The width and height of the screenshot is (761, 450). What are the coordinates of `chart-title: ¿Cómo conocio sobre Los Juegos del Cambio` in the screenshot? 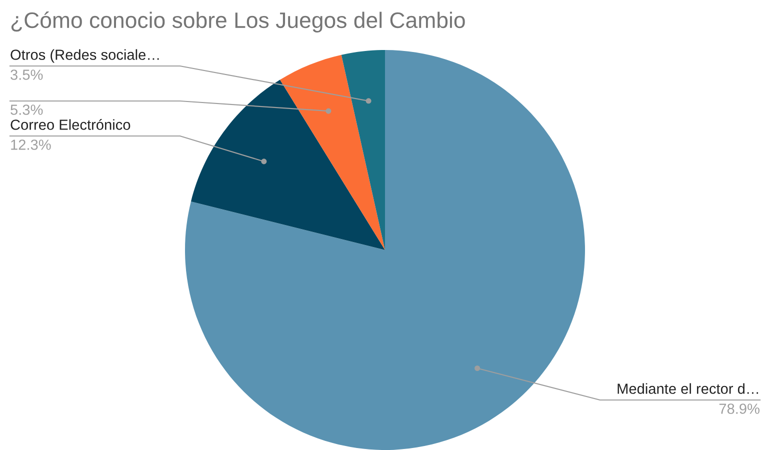 It's located at (238, 22).